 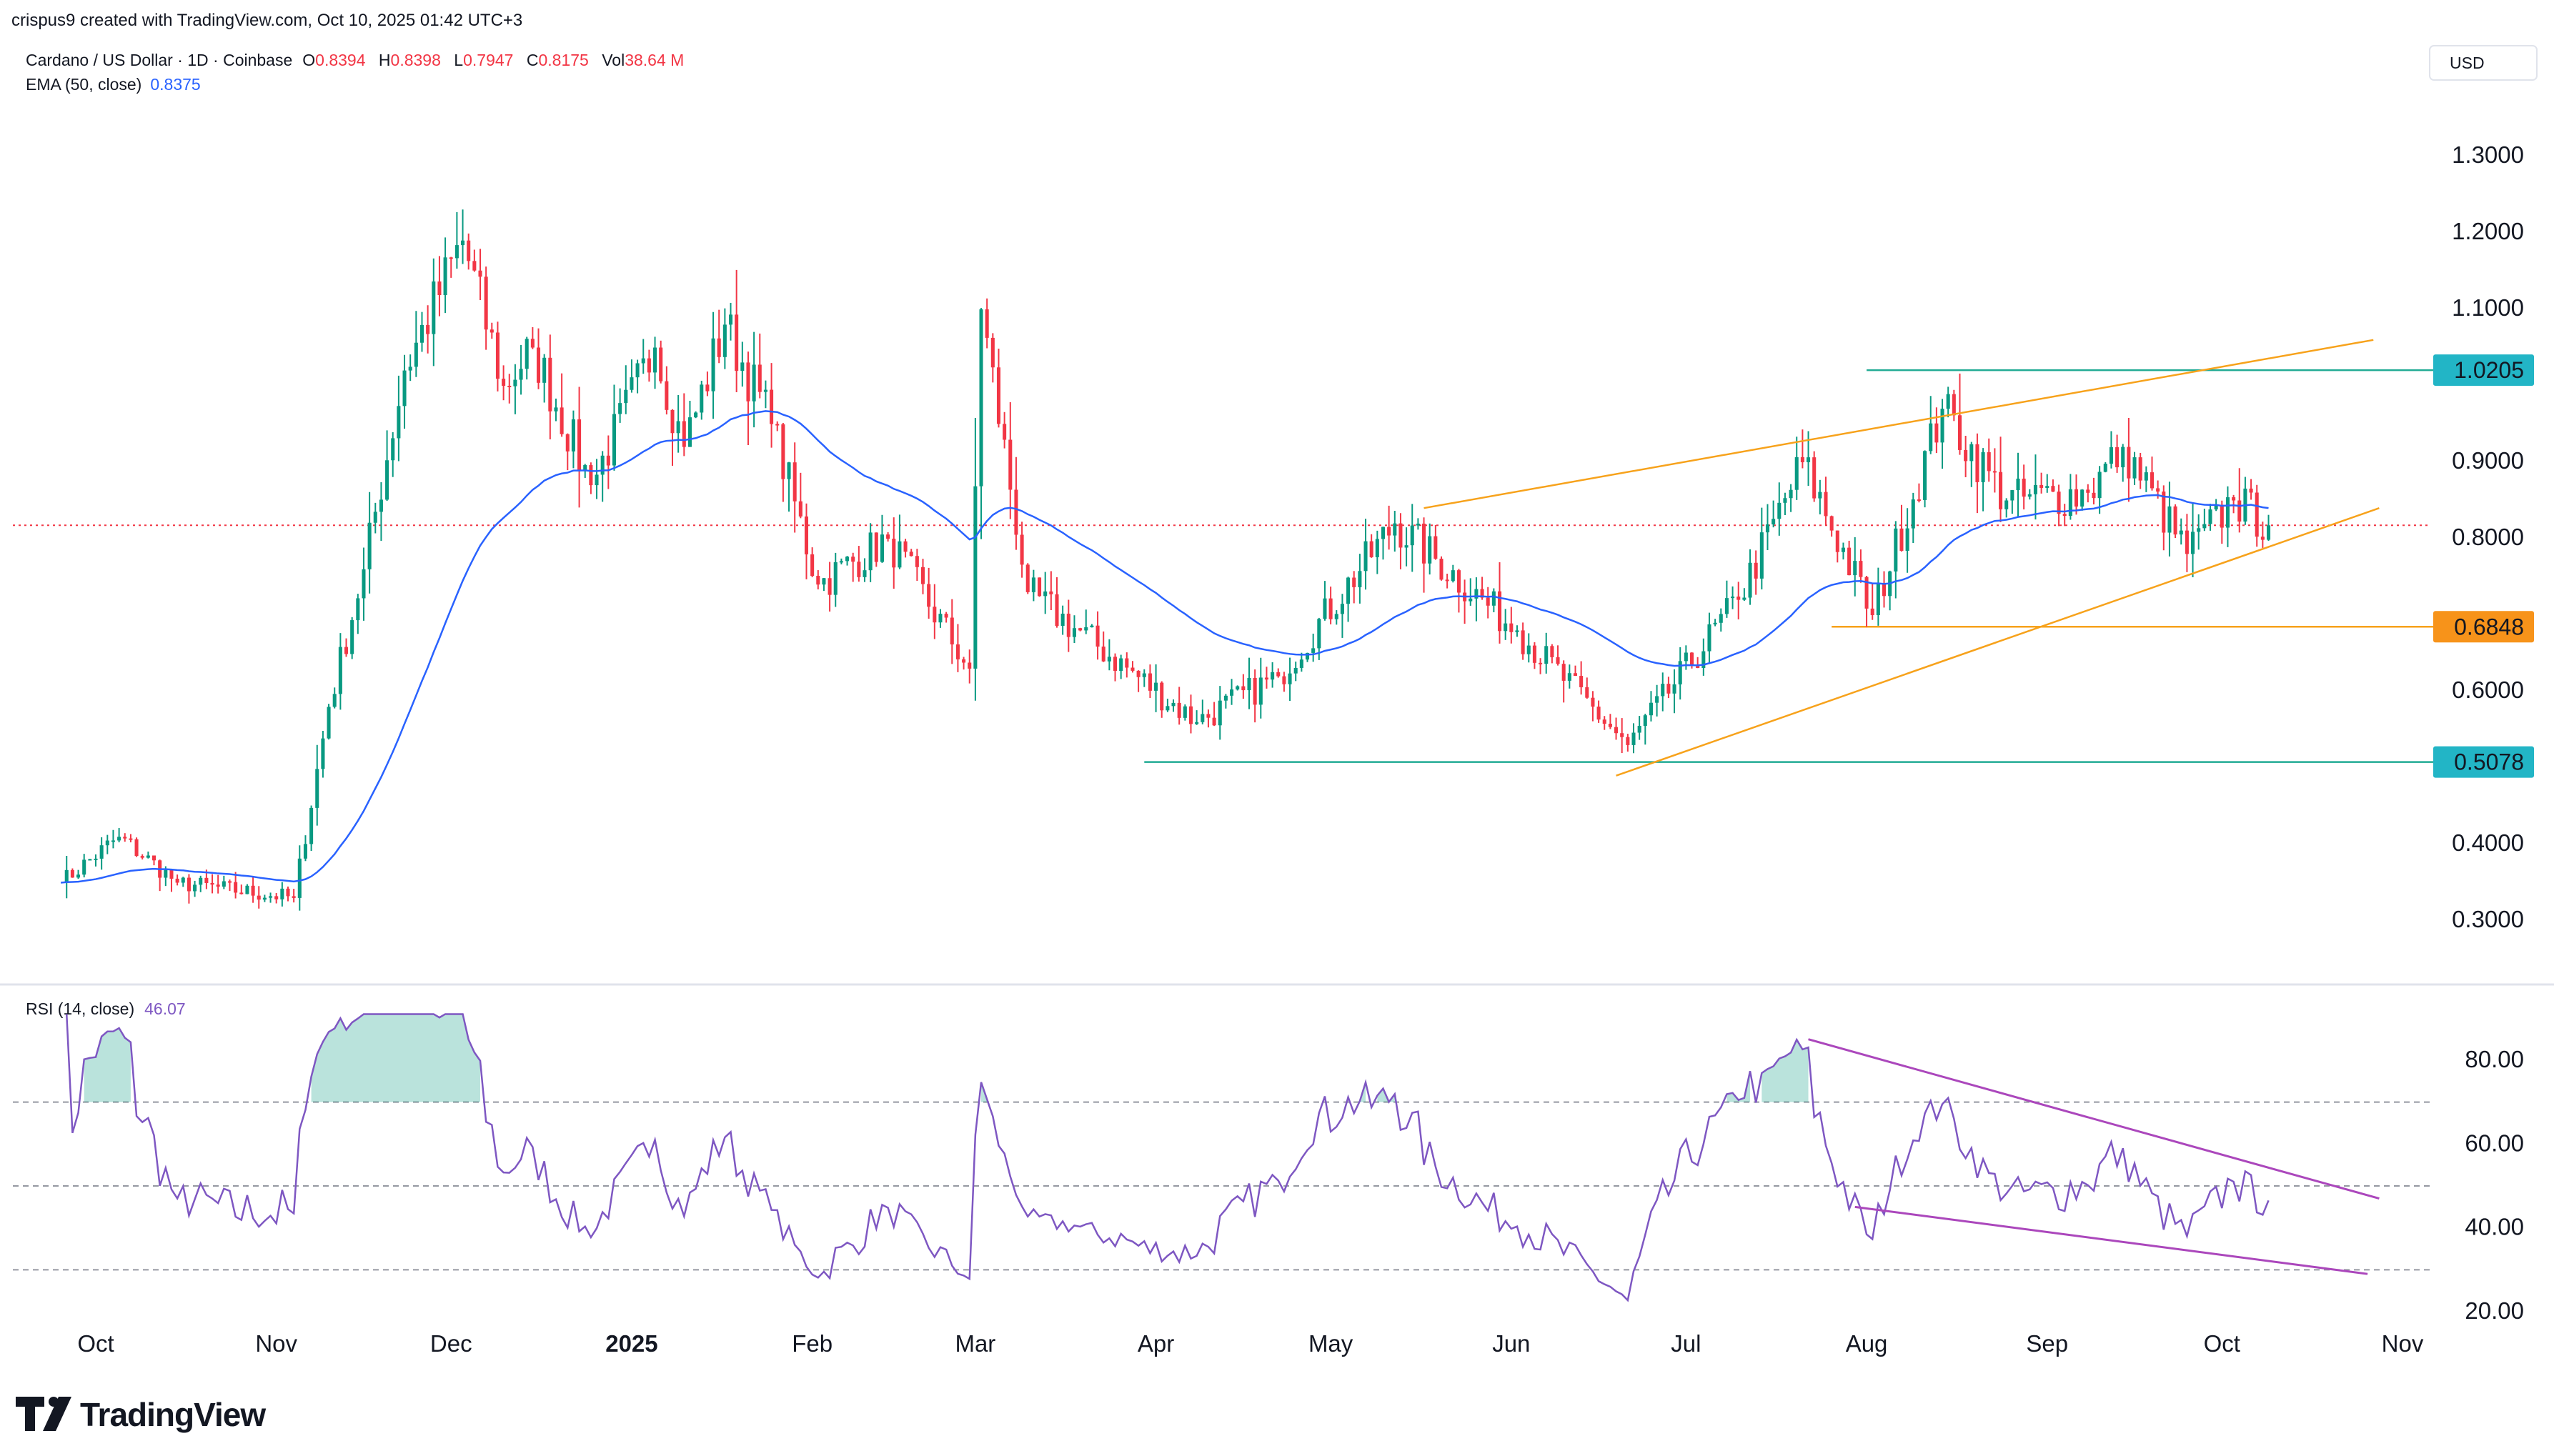 I want to click on time-tick-label: Oct, so click(x=2222, y=1343).